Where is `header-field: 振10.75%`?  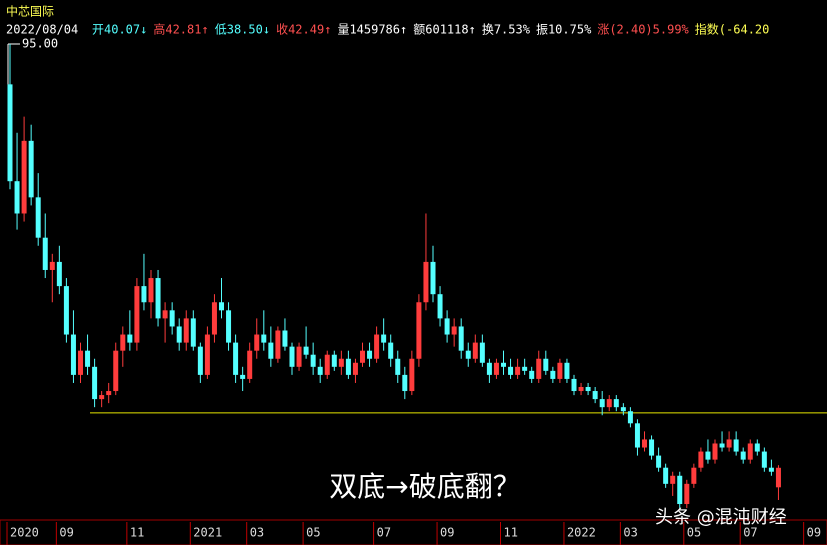
header-field: 振10.75% is located at coordinates (564, 30).